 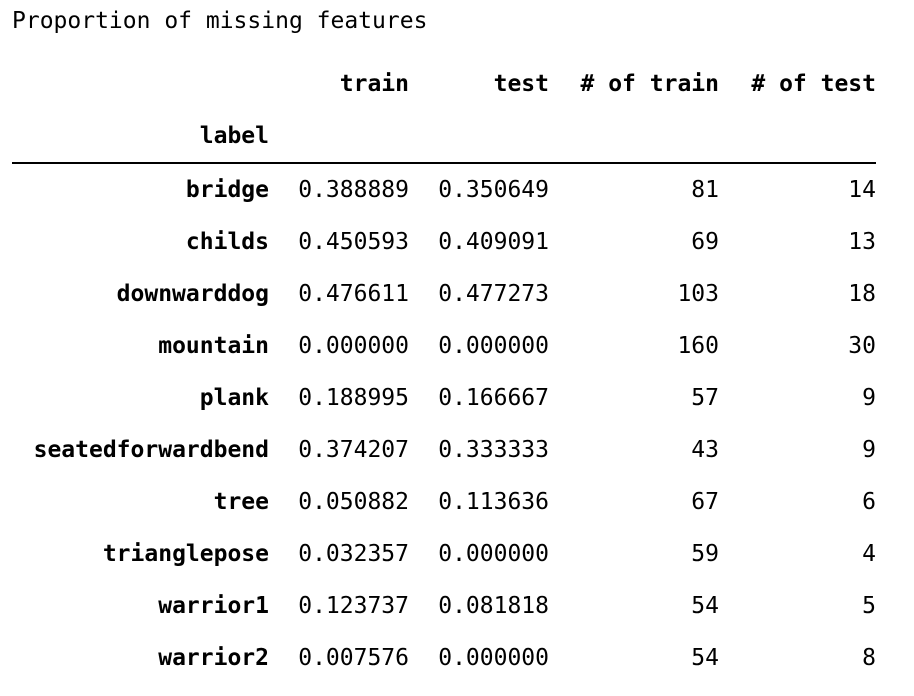 I want to click on cell-num-train: 69, so click(x=705, y=242).